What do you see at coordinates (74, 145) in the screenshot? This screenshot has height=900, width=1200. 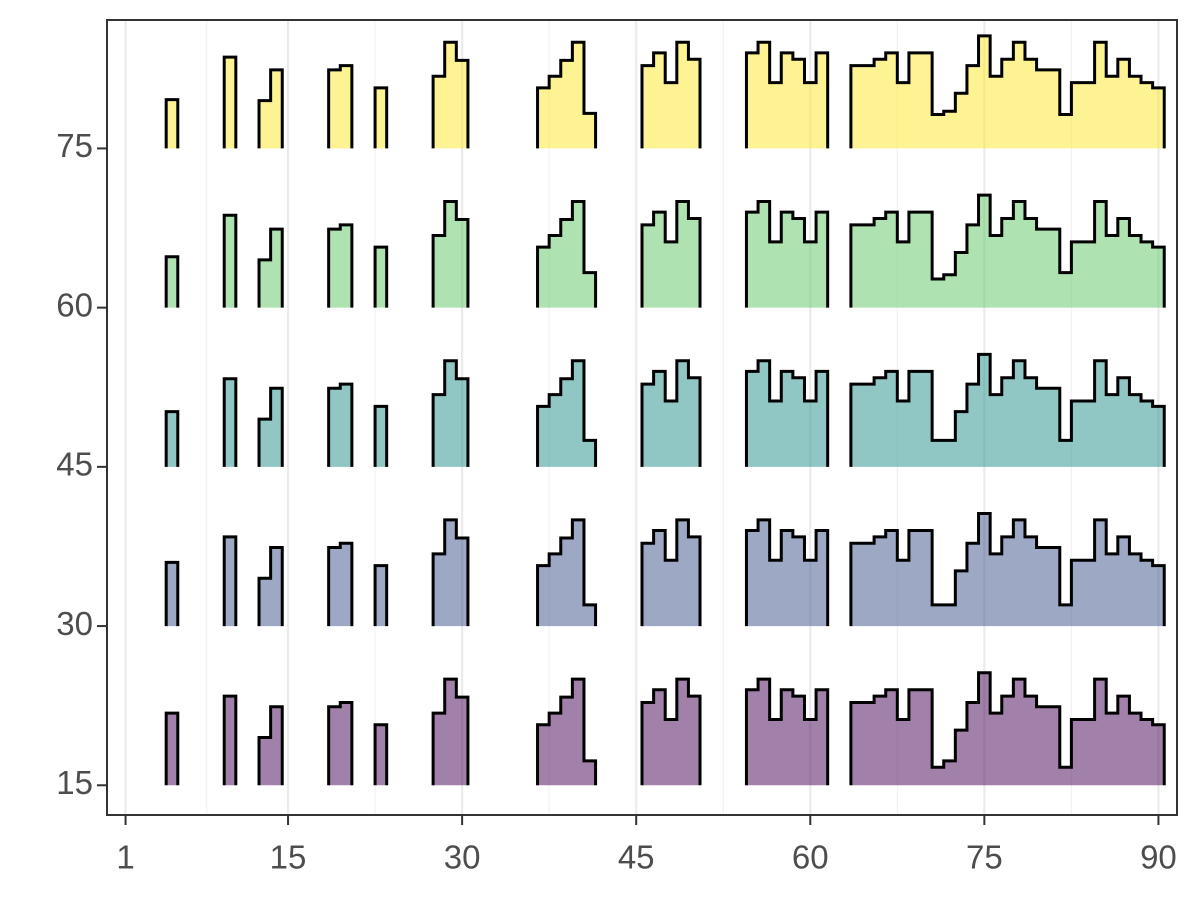 I see `y-tick-label: 75` at bounding box center [74, 145].